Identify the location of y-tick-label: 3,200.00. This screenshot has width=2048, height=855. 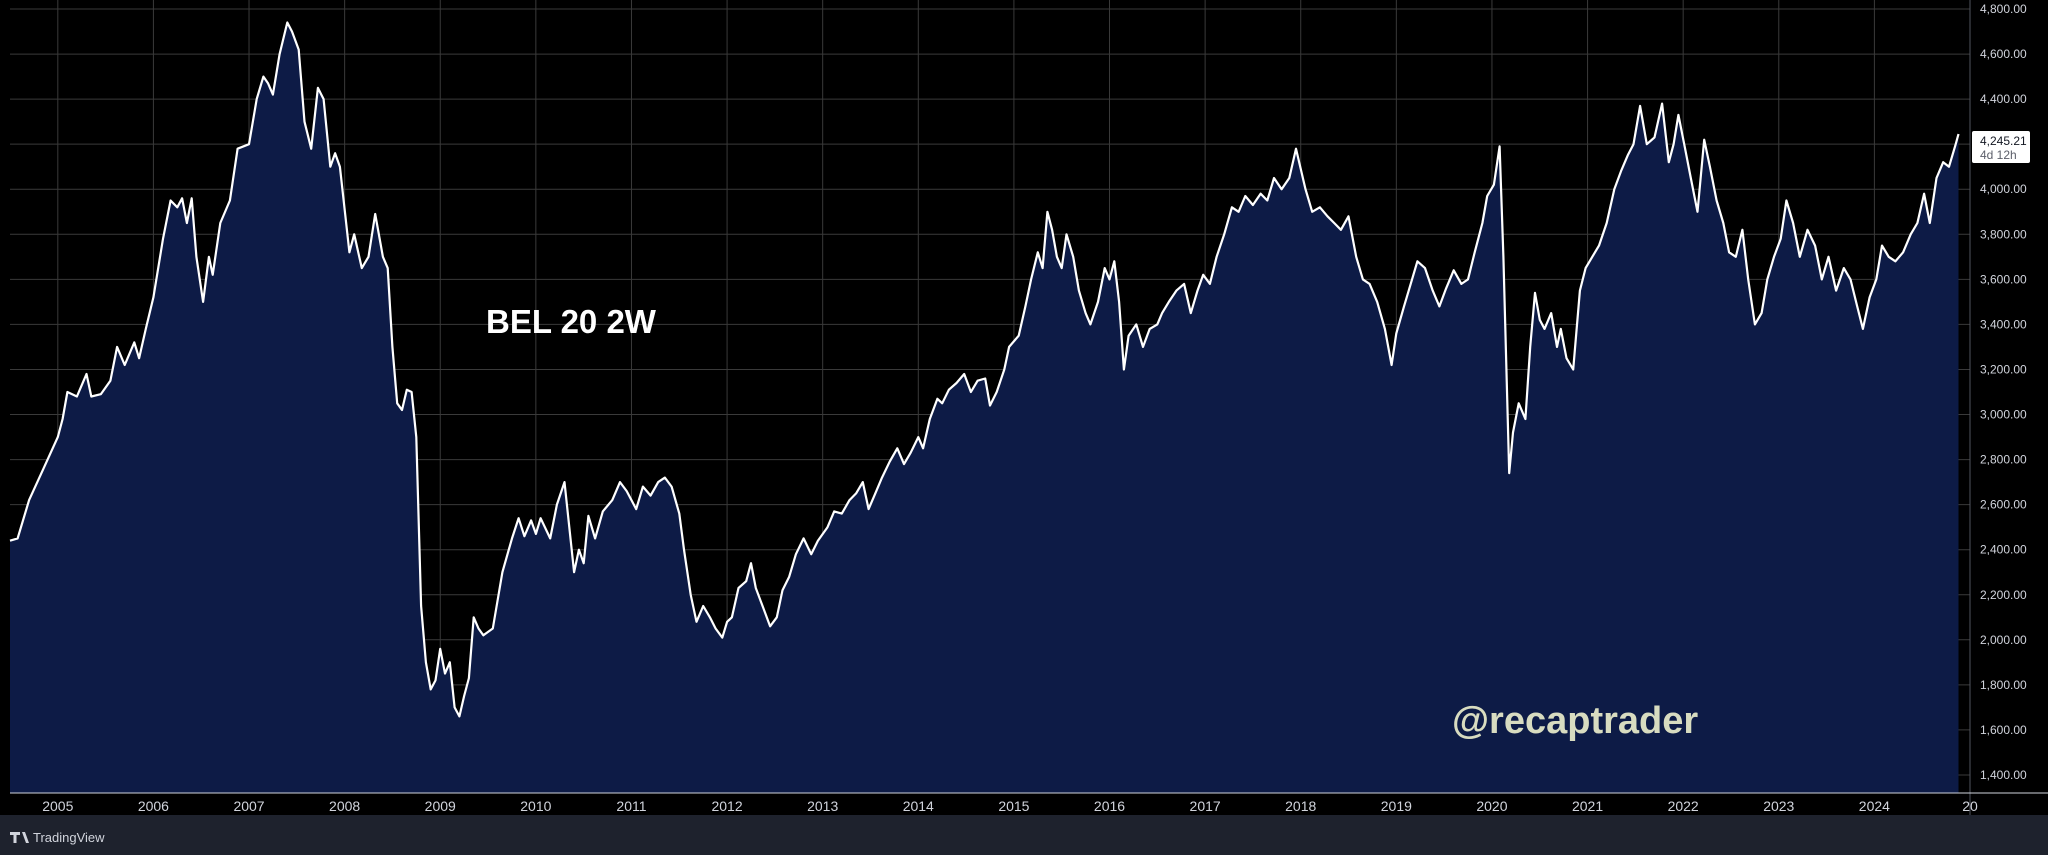
(2003, 369).